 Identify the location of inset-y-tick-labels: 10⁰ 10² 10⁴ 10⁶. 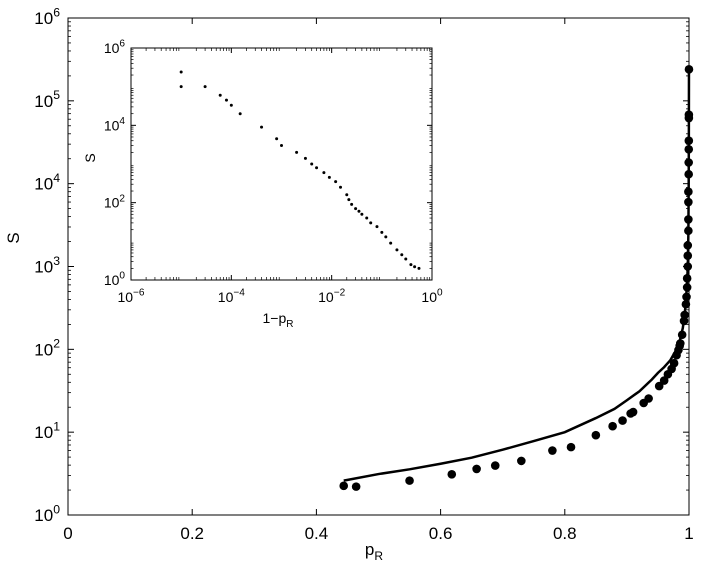
(115, 163).